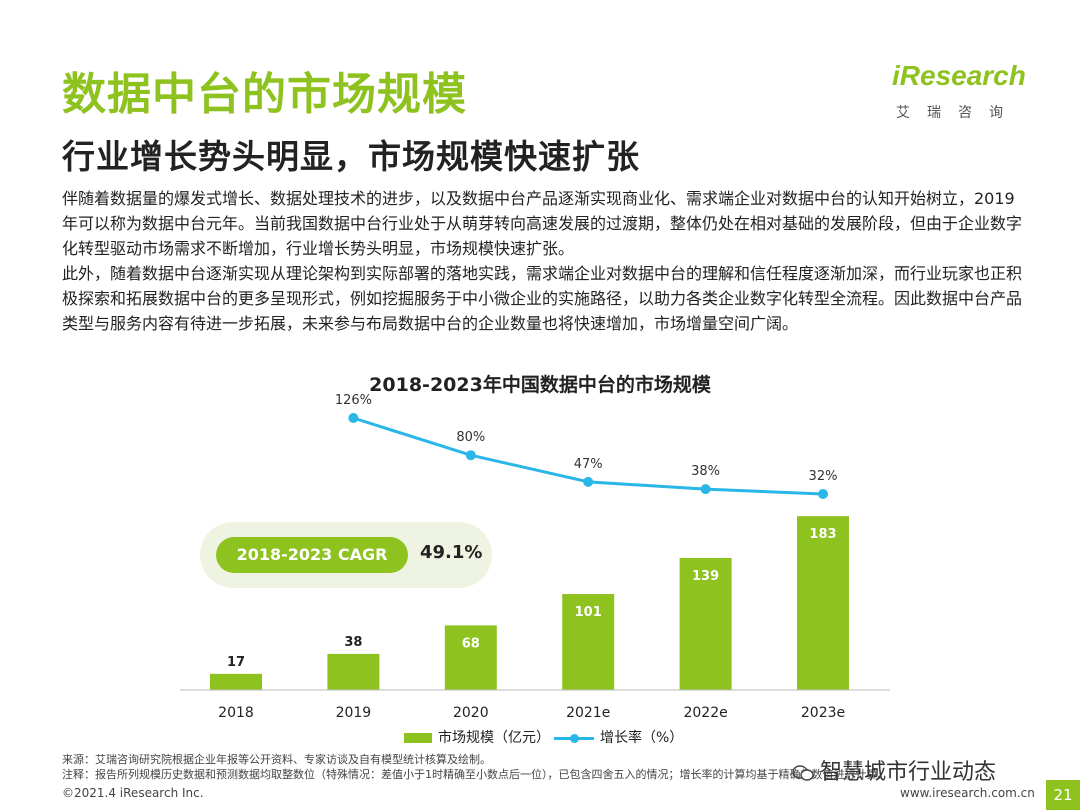  What do you see at coordinates (353, 642) in the screenshot?
I see `bar-value-label: 38` at bounding box center [353, 642].